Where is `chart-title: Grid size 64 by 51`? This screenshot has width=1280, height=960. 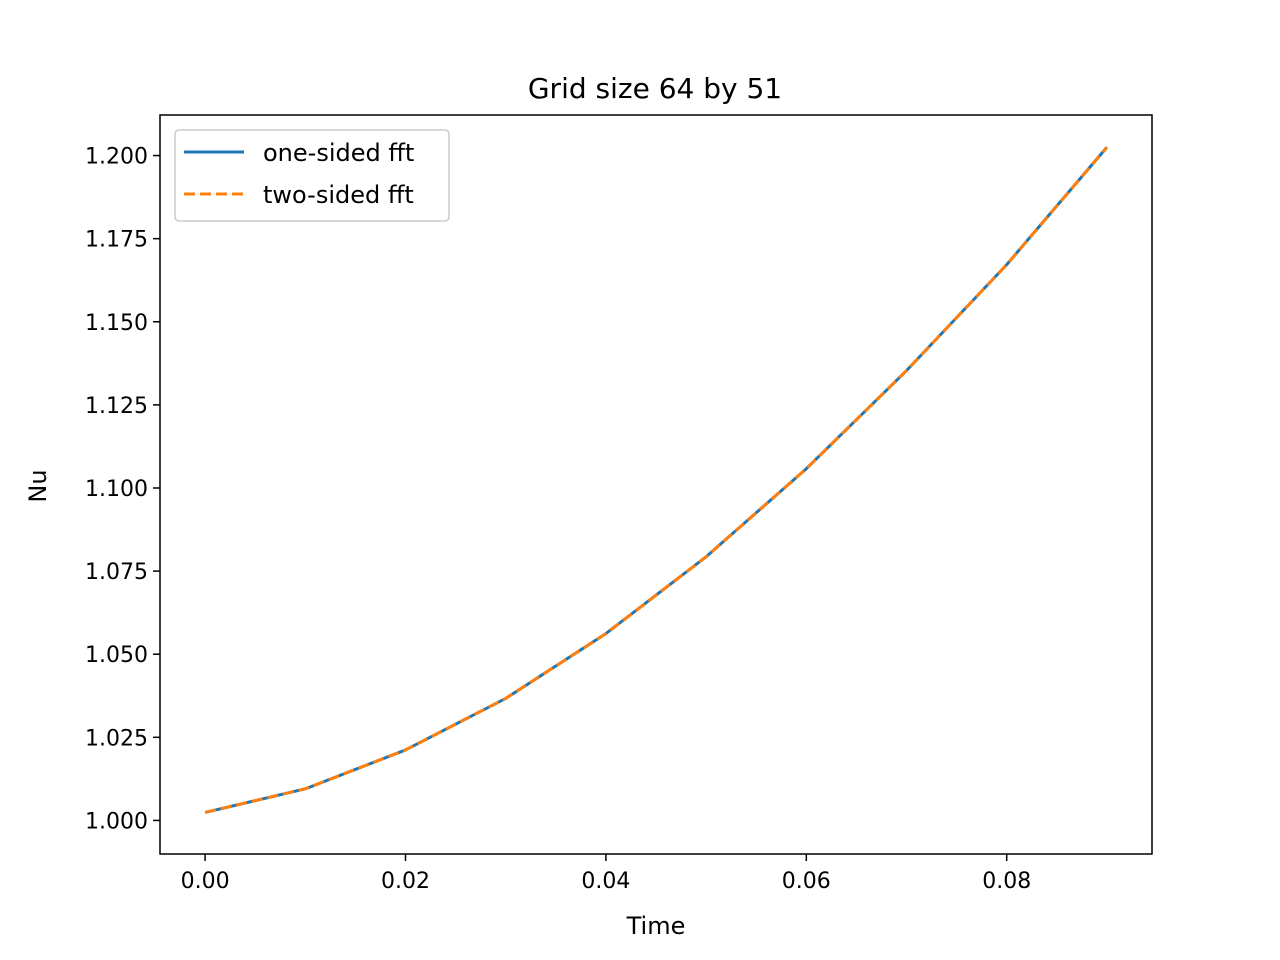
chart-title: Grid size 64 by 51 is located at coordinates (655, 88).